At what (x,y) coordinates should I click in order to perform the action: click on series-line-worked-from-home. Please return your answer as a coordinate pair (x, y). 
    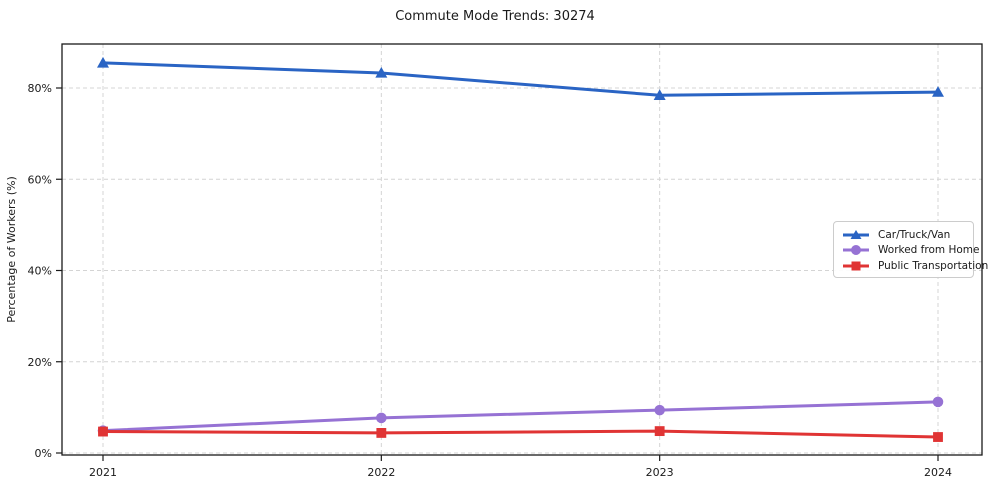
    Looking at the image, I should click on (520, 416).